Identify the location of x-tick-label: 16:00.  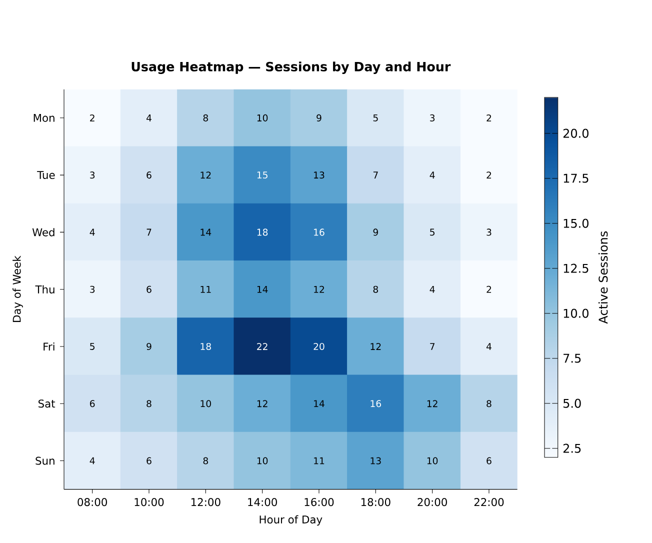
(319, 502).